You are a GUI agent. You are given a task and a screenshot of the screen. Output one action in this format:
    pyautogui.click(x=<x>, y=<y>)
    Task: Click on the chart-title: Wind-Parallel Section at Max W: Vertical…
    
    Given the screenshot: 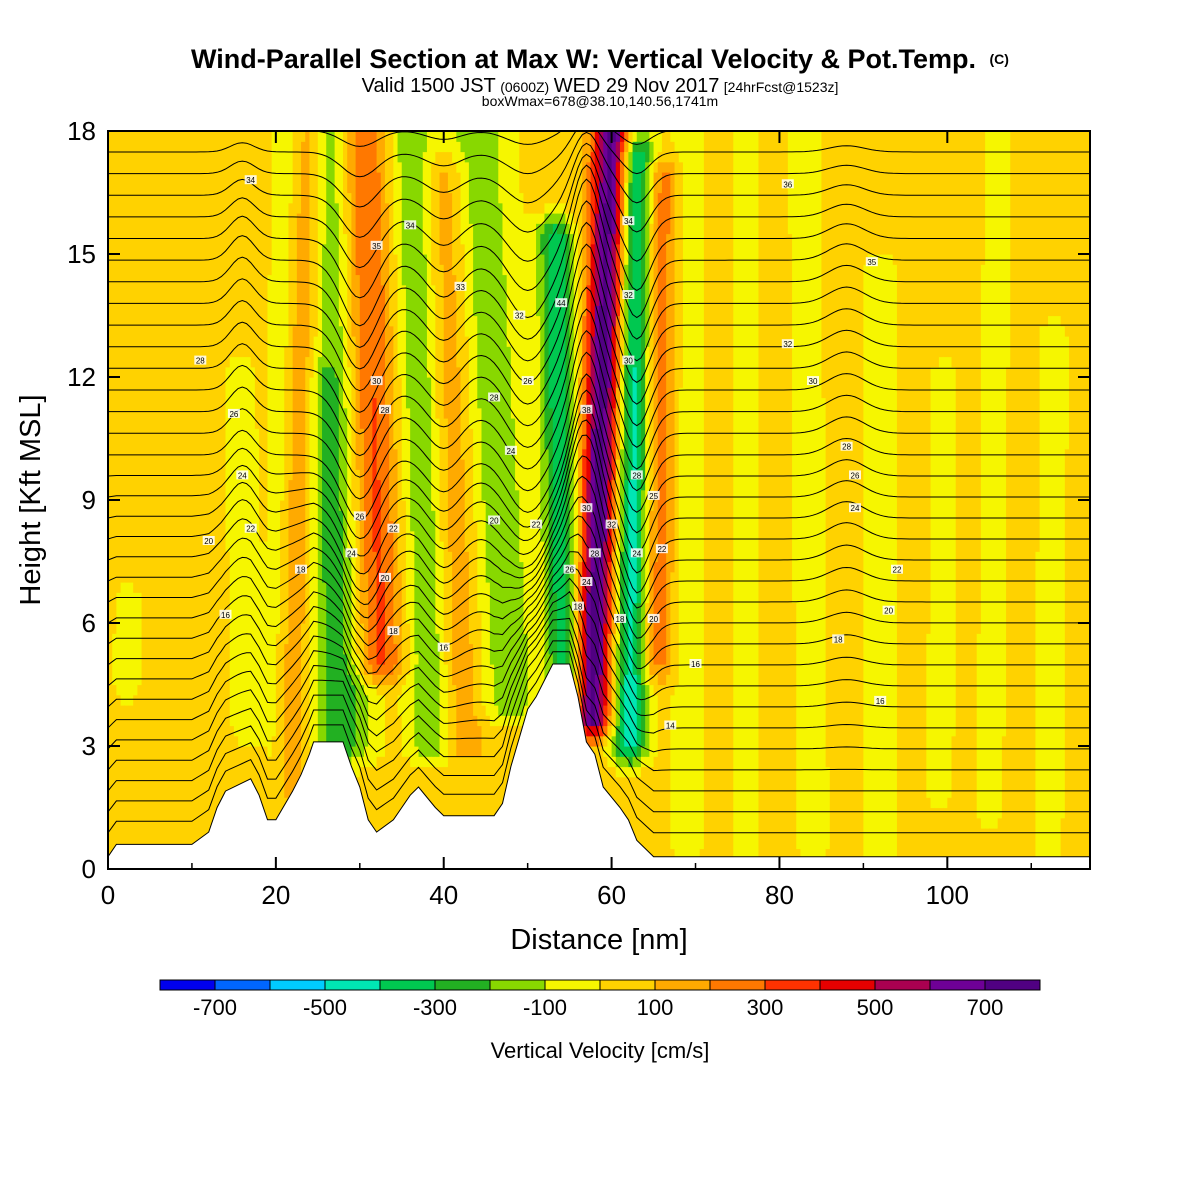 What is the action you would take?
    pyautogui.click(x=600, y=59)
    